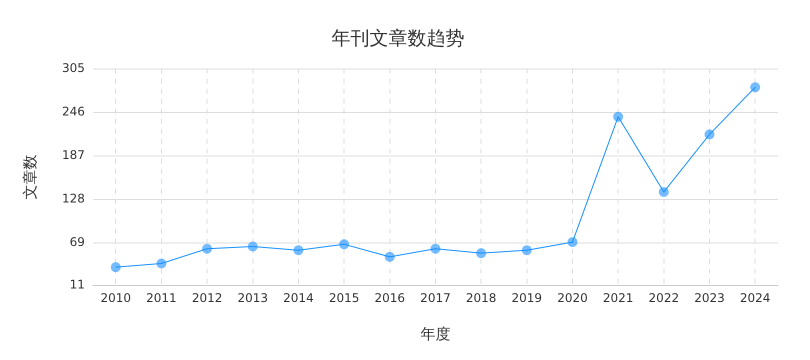  Describe the element at coordinates (664, 297) in the screenshot. I see `x-tick-label: 2022` at that location.